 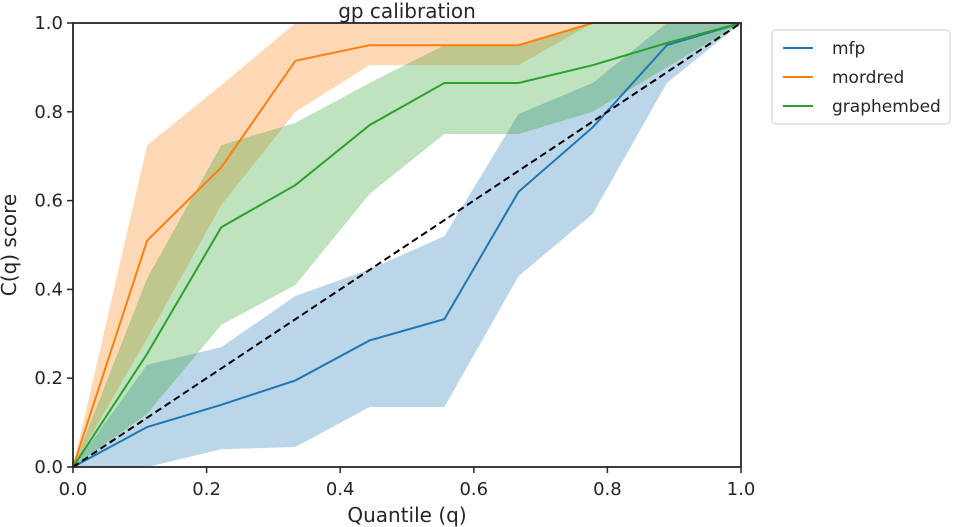 I want to click on x-tick-label: 0.6, so click(x=473, y=489).